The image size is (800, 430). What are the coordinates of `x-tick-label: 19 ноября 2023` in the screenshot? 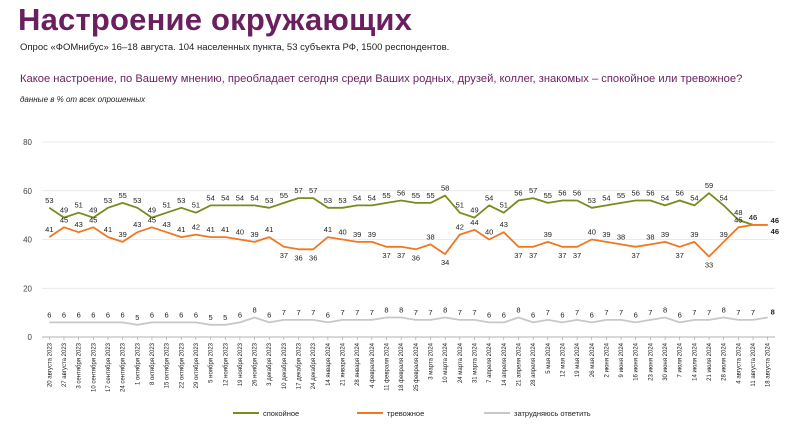 It's located at (241, 364).